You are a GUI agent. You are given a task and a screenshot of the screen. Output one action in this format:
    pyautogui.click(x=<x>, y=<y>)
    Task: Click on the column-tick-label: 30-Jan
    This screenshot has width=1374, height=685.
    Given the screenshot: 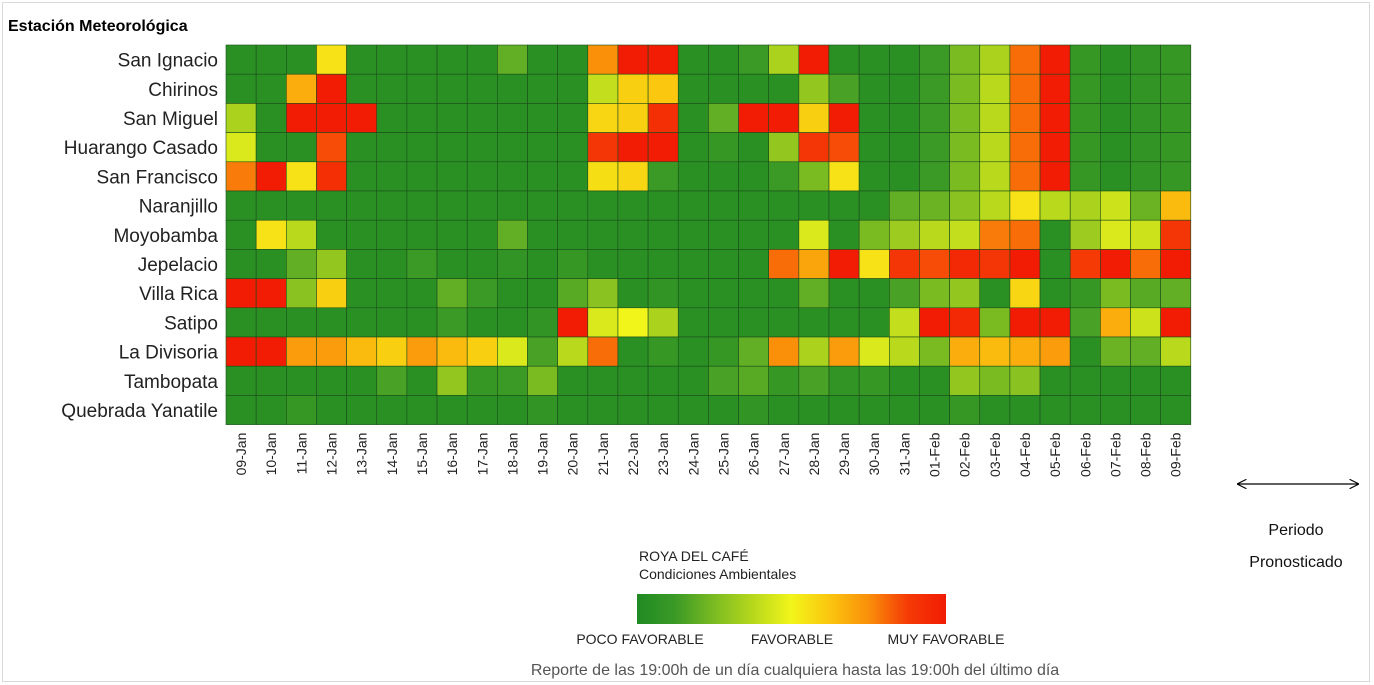 What is the action you would take?
    pyautogui.click(x=874, y=454)
    